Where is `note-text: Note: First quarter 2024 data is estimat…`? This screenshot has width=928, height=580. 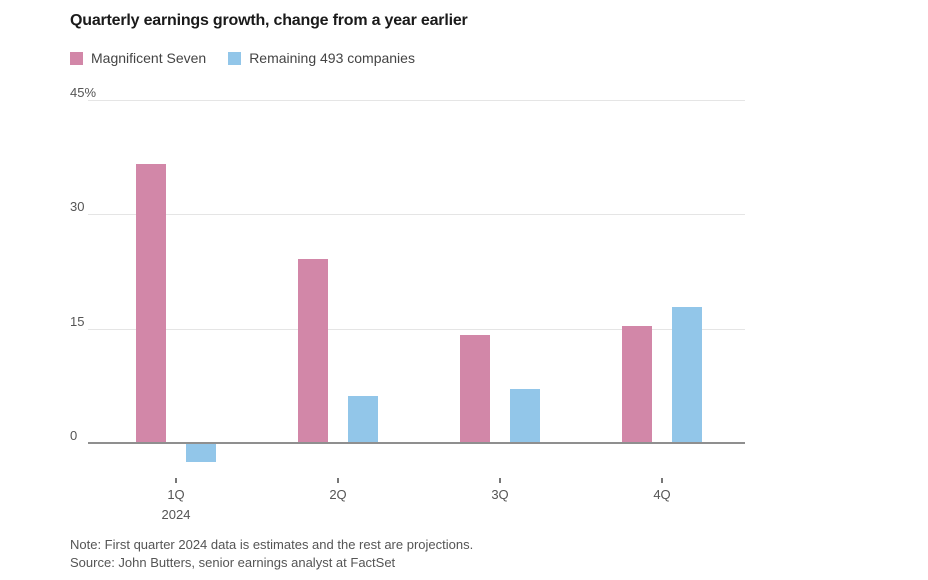 note-text: Note: First quarter 2024 data is estimat… is located at coordinates (272, 544).